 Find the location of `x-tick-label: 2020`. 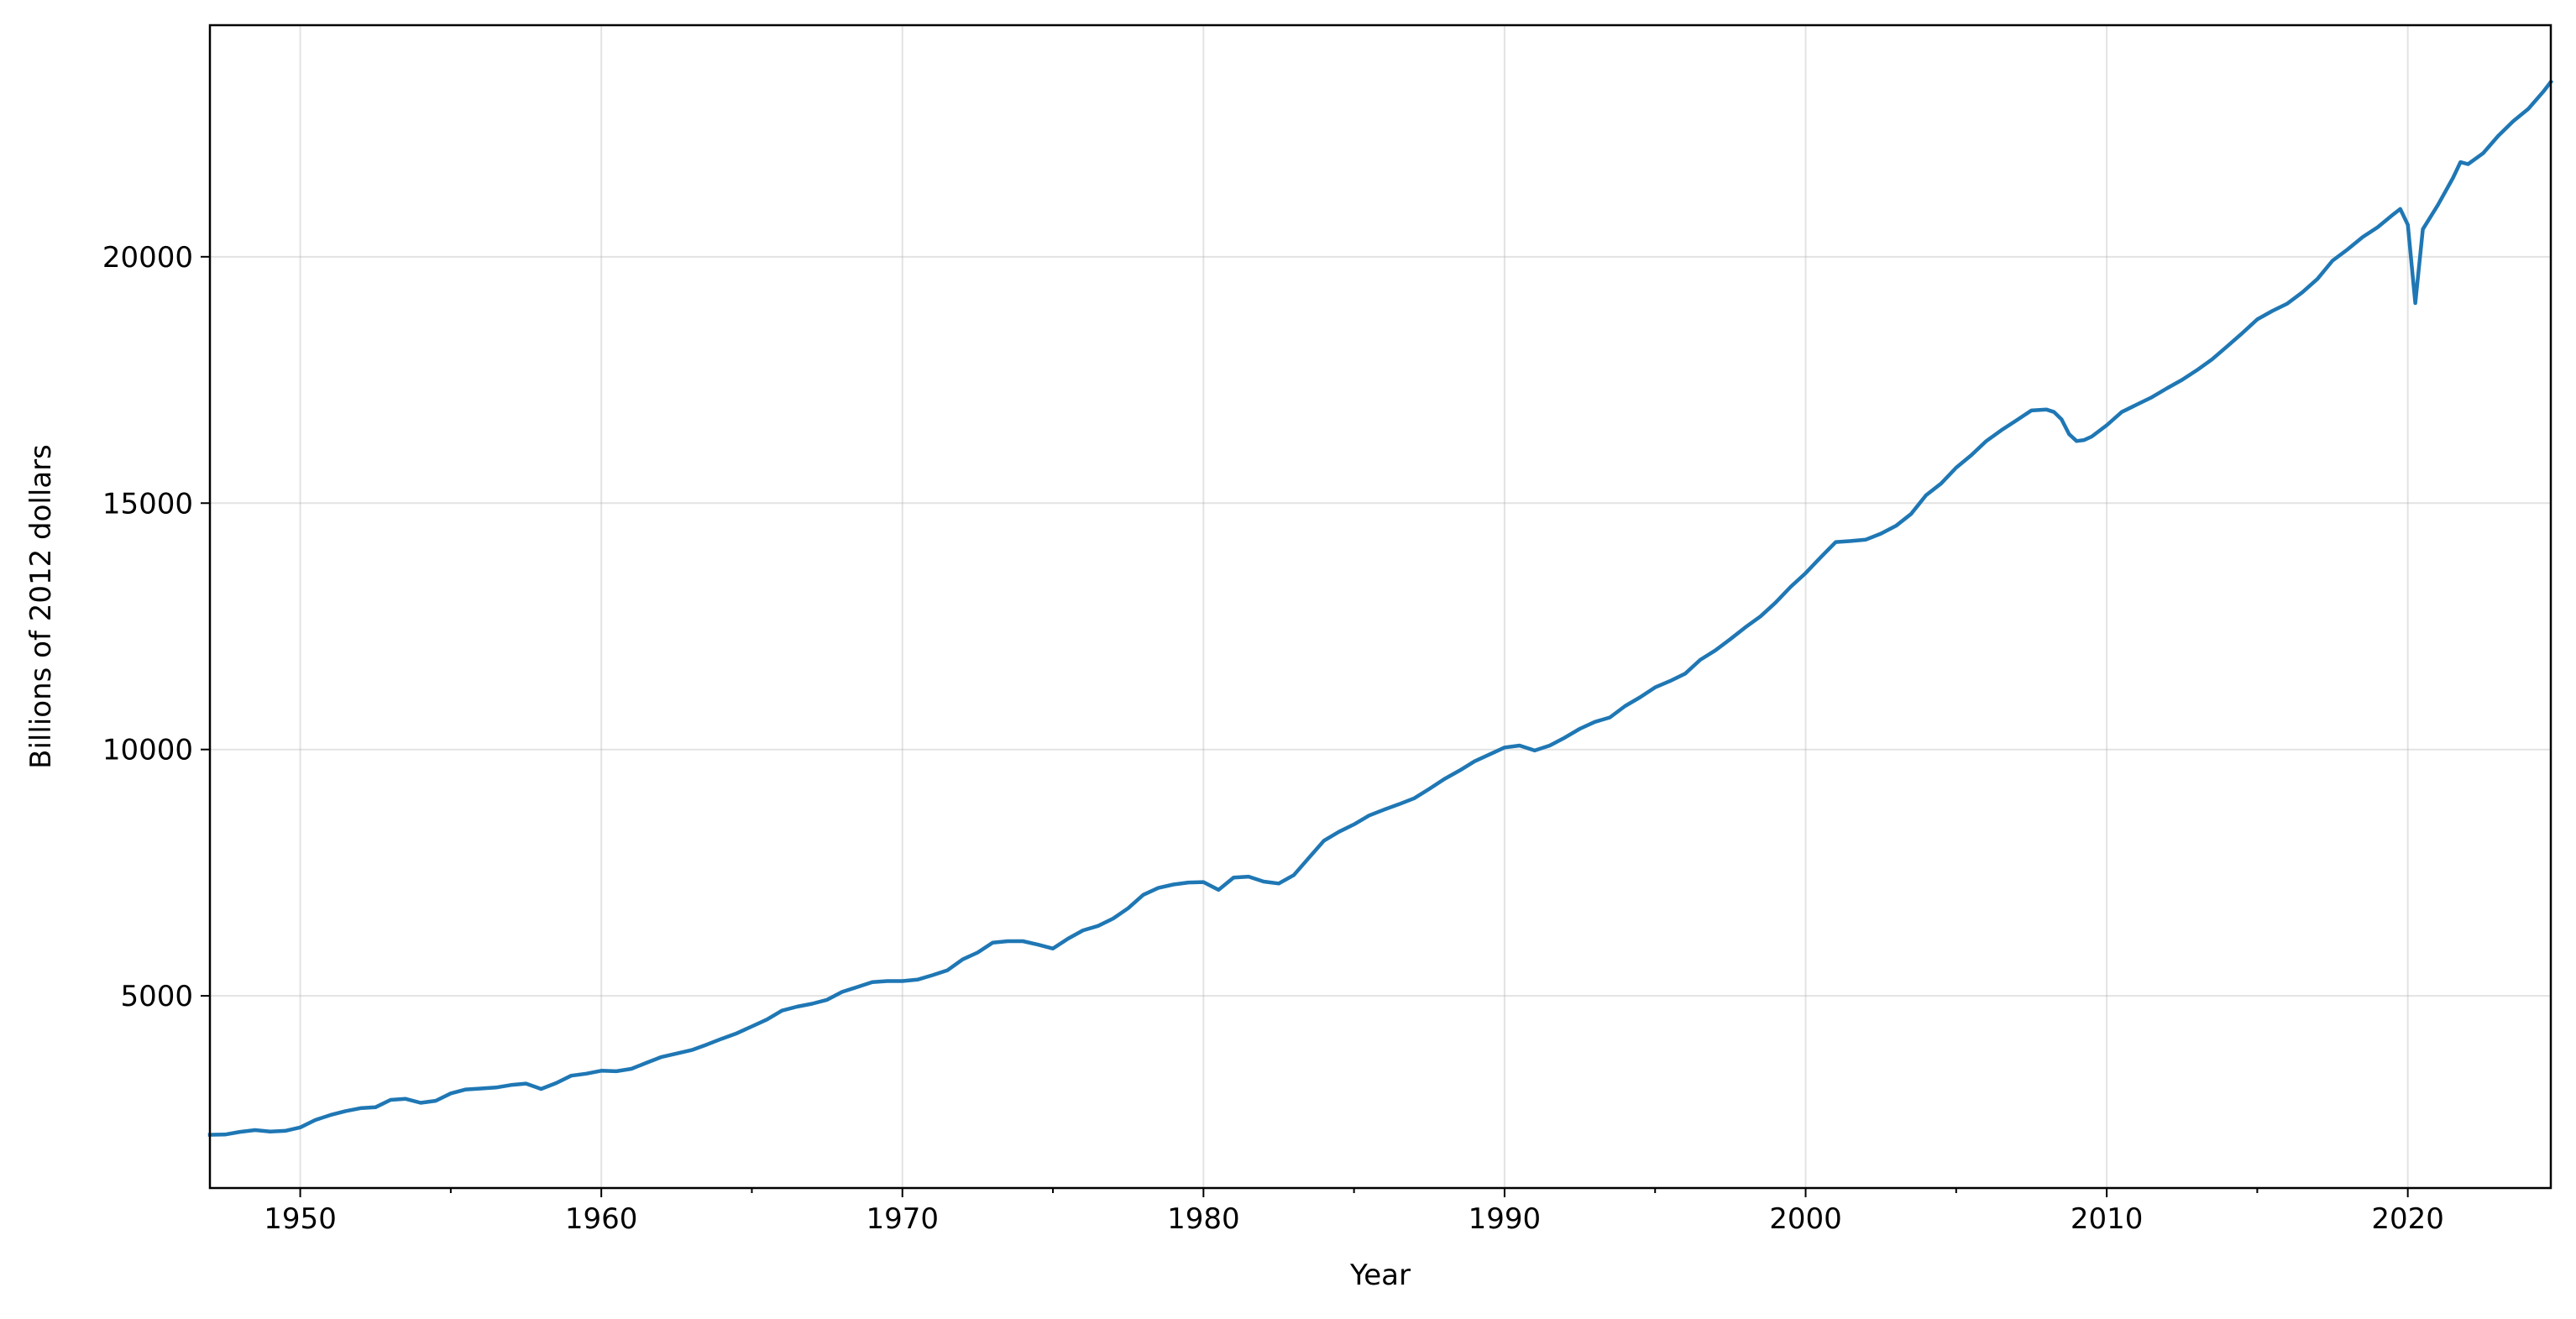

x-tick-label: 2020 is located at coordinates (2408, 1219).